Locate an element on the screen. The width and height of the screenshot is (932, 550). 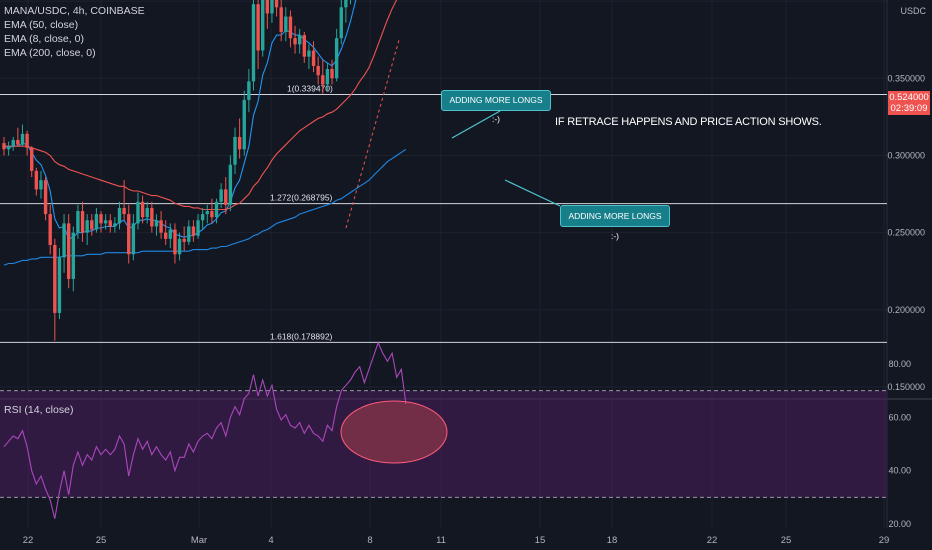
time-axis-label: 29 is located at coordinates (884, 540).